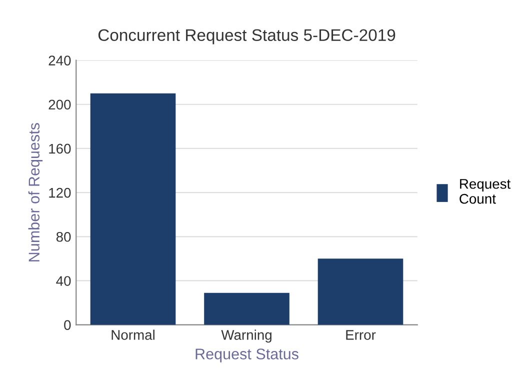 Image resolution: width=525 pixels, height=389 pixels. I want to click on y-tick-label: 0, so click(67, 325).